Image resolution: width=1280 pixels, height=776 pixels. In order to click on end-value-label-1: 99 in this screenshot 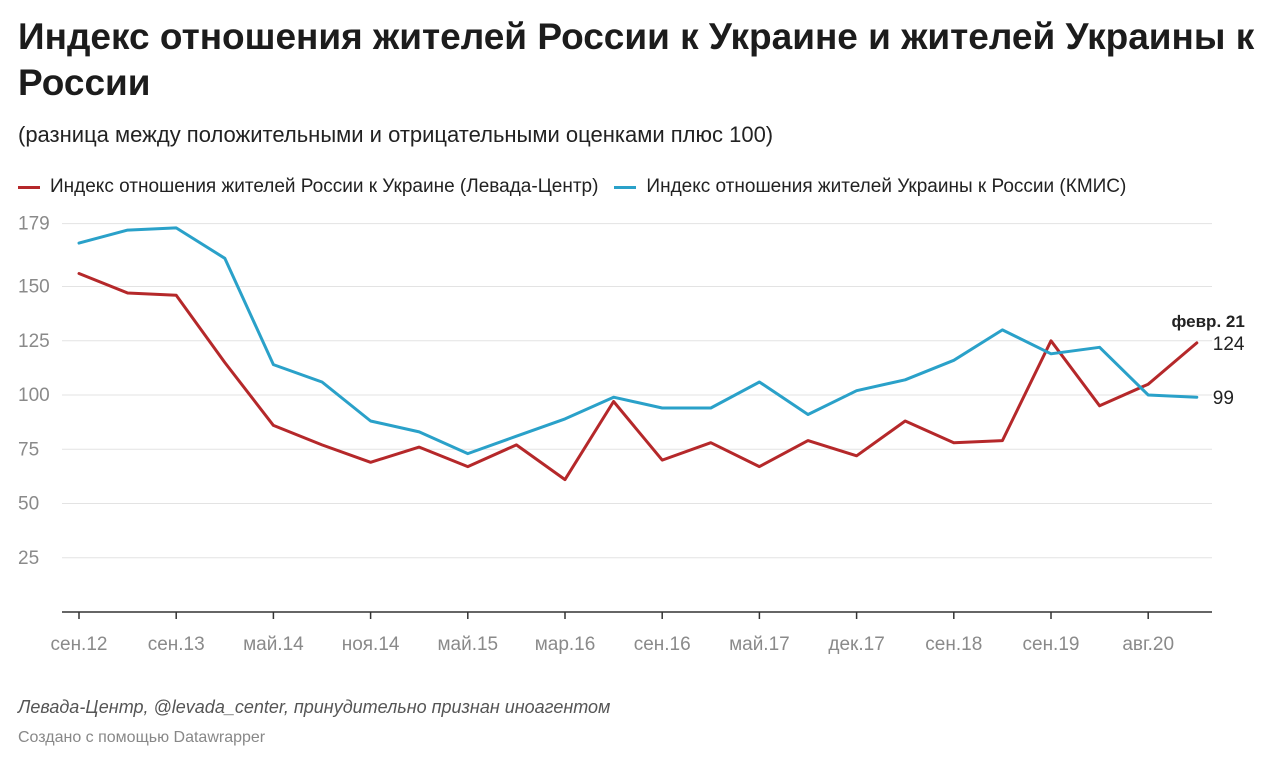, I will do `click(1223, 398)`.